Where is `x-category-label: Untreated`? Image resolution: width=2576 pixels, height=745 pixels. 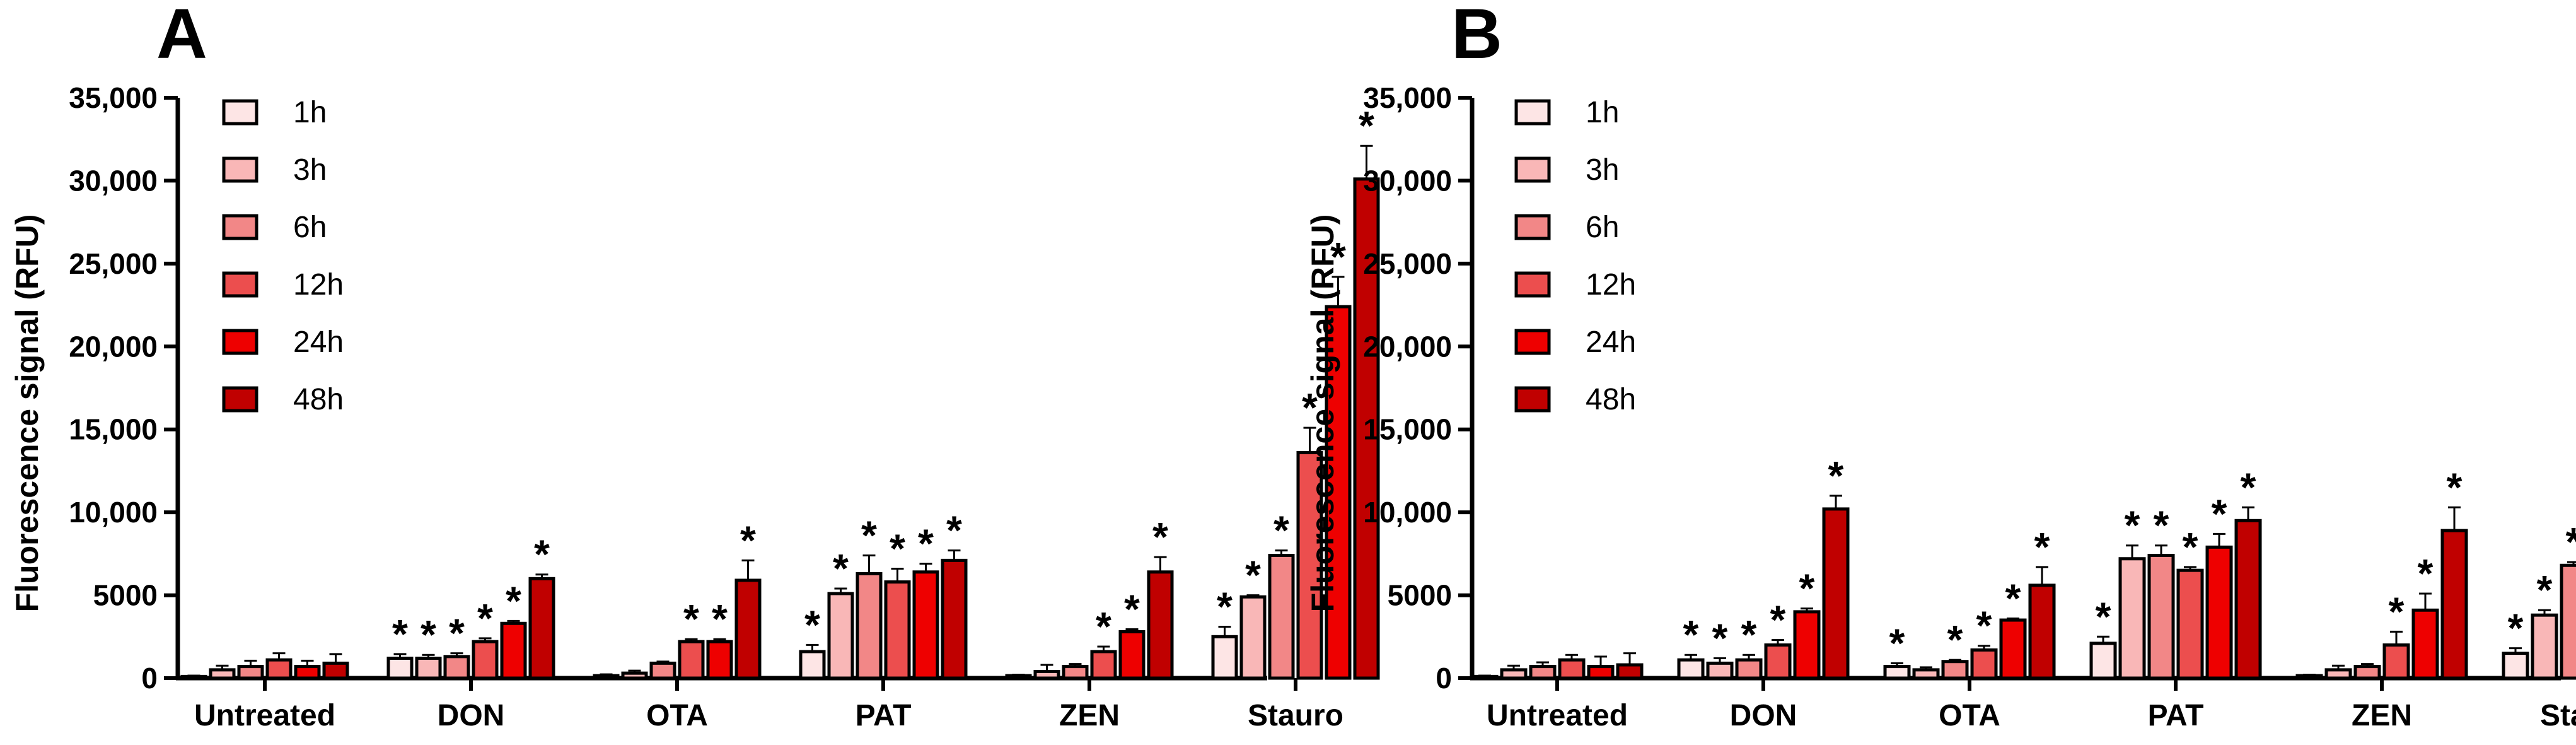
x-category-label: Untreated is located at coordinates (264, 715).